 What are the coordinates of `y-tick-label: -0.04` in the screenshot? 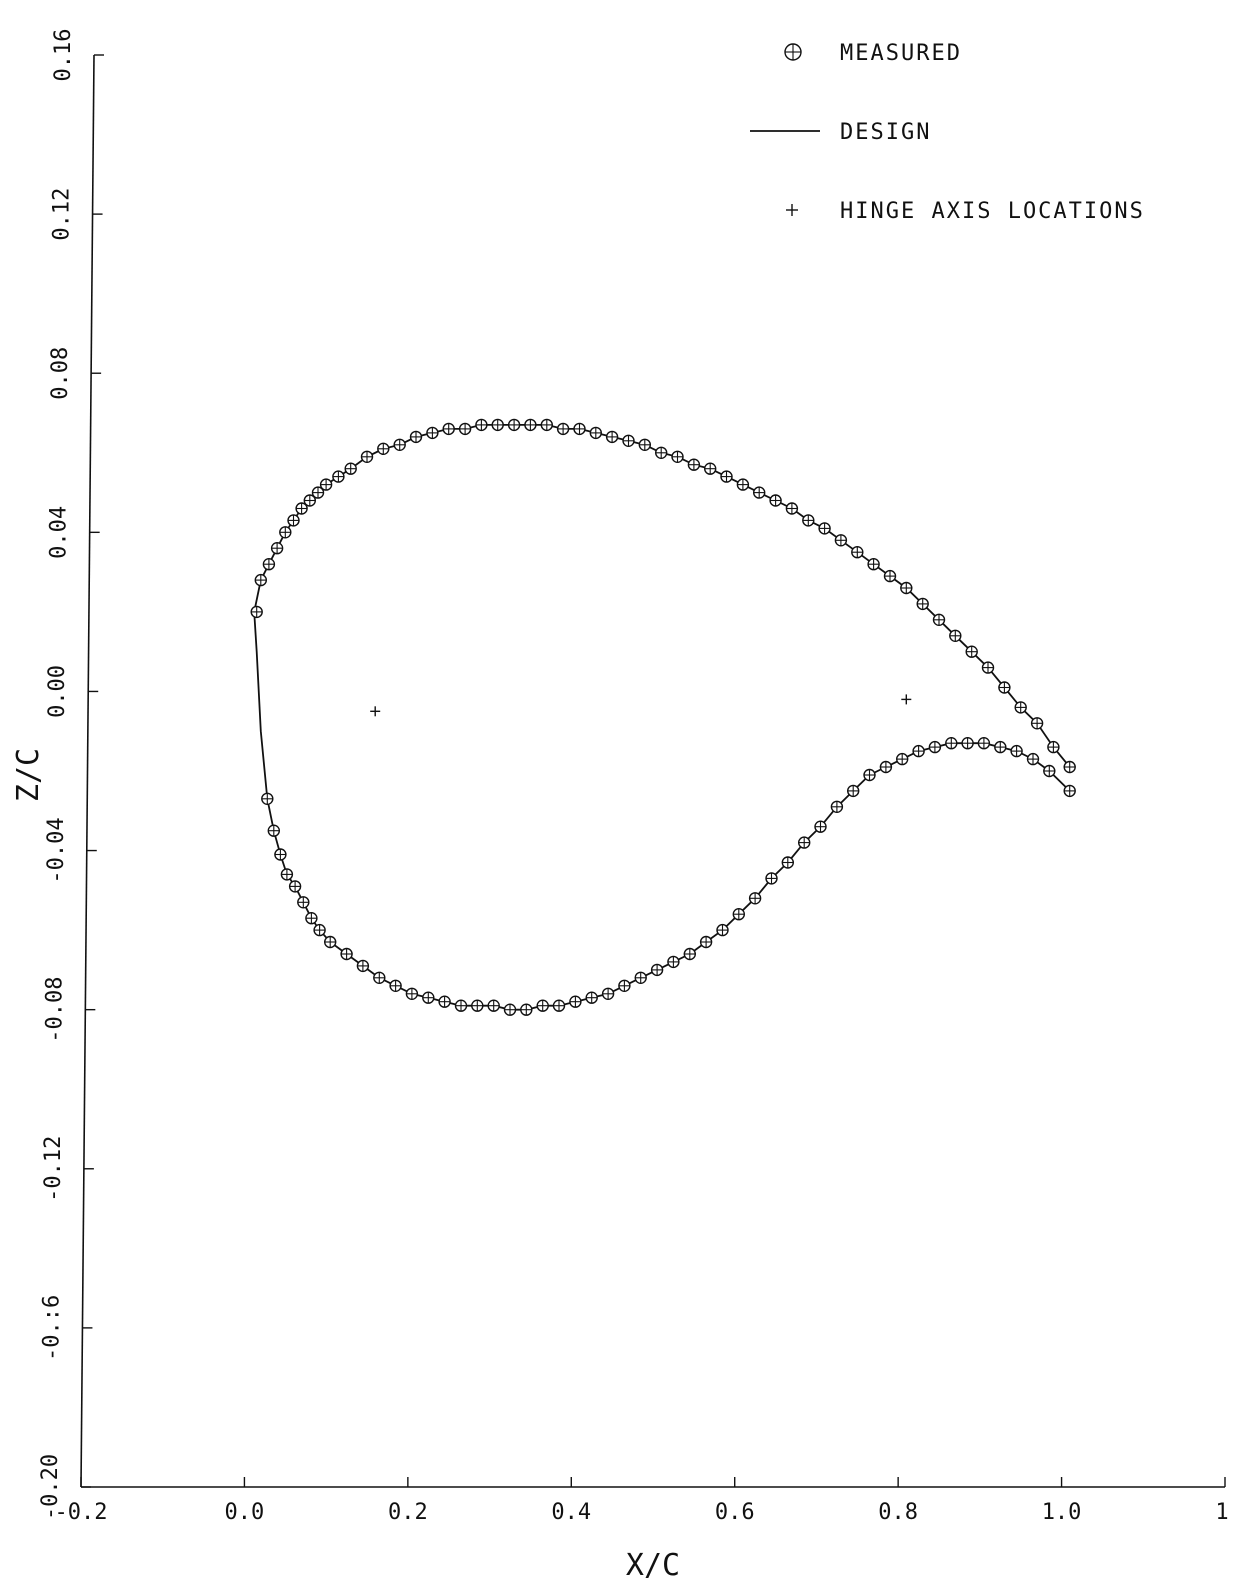 It's located at (56, 850).